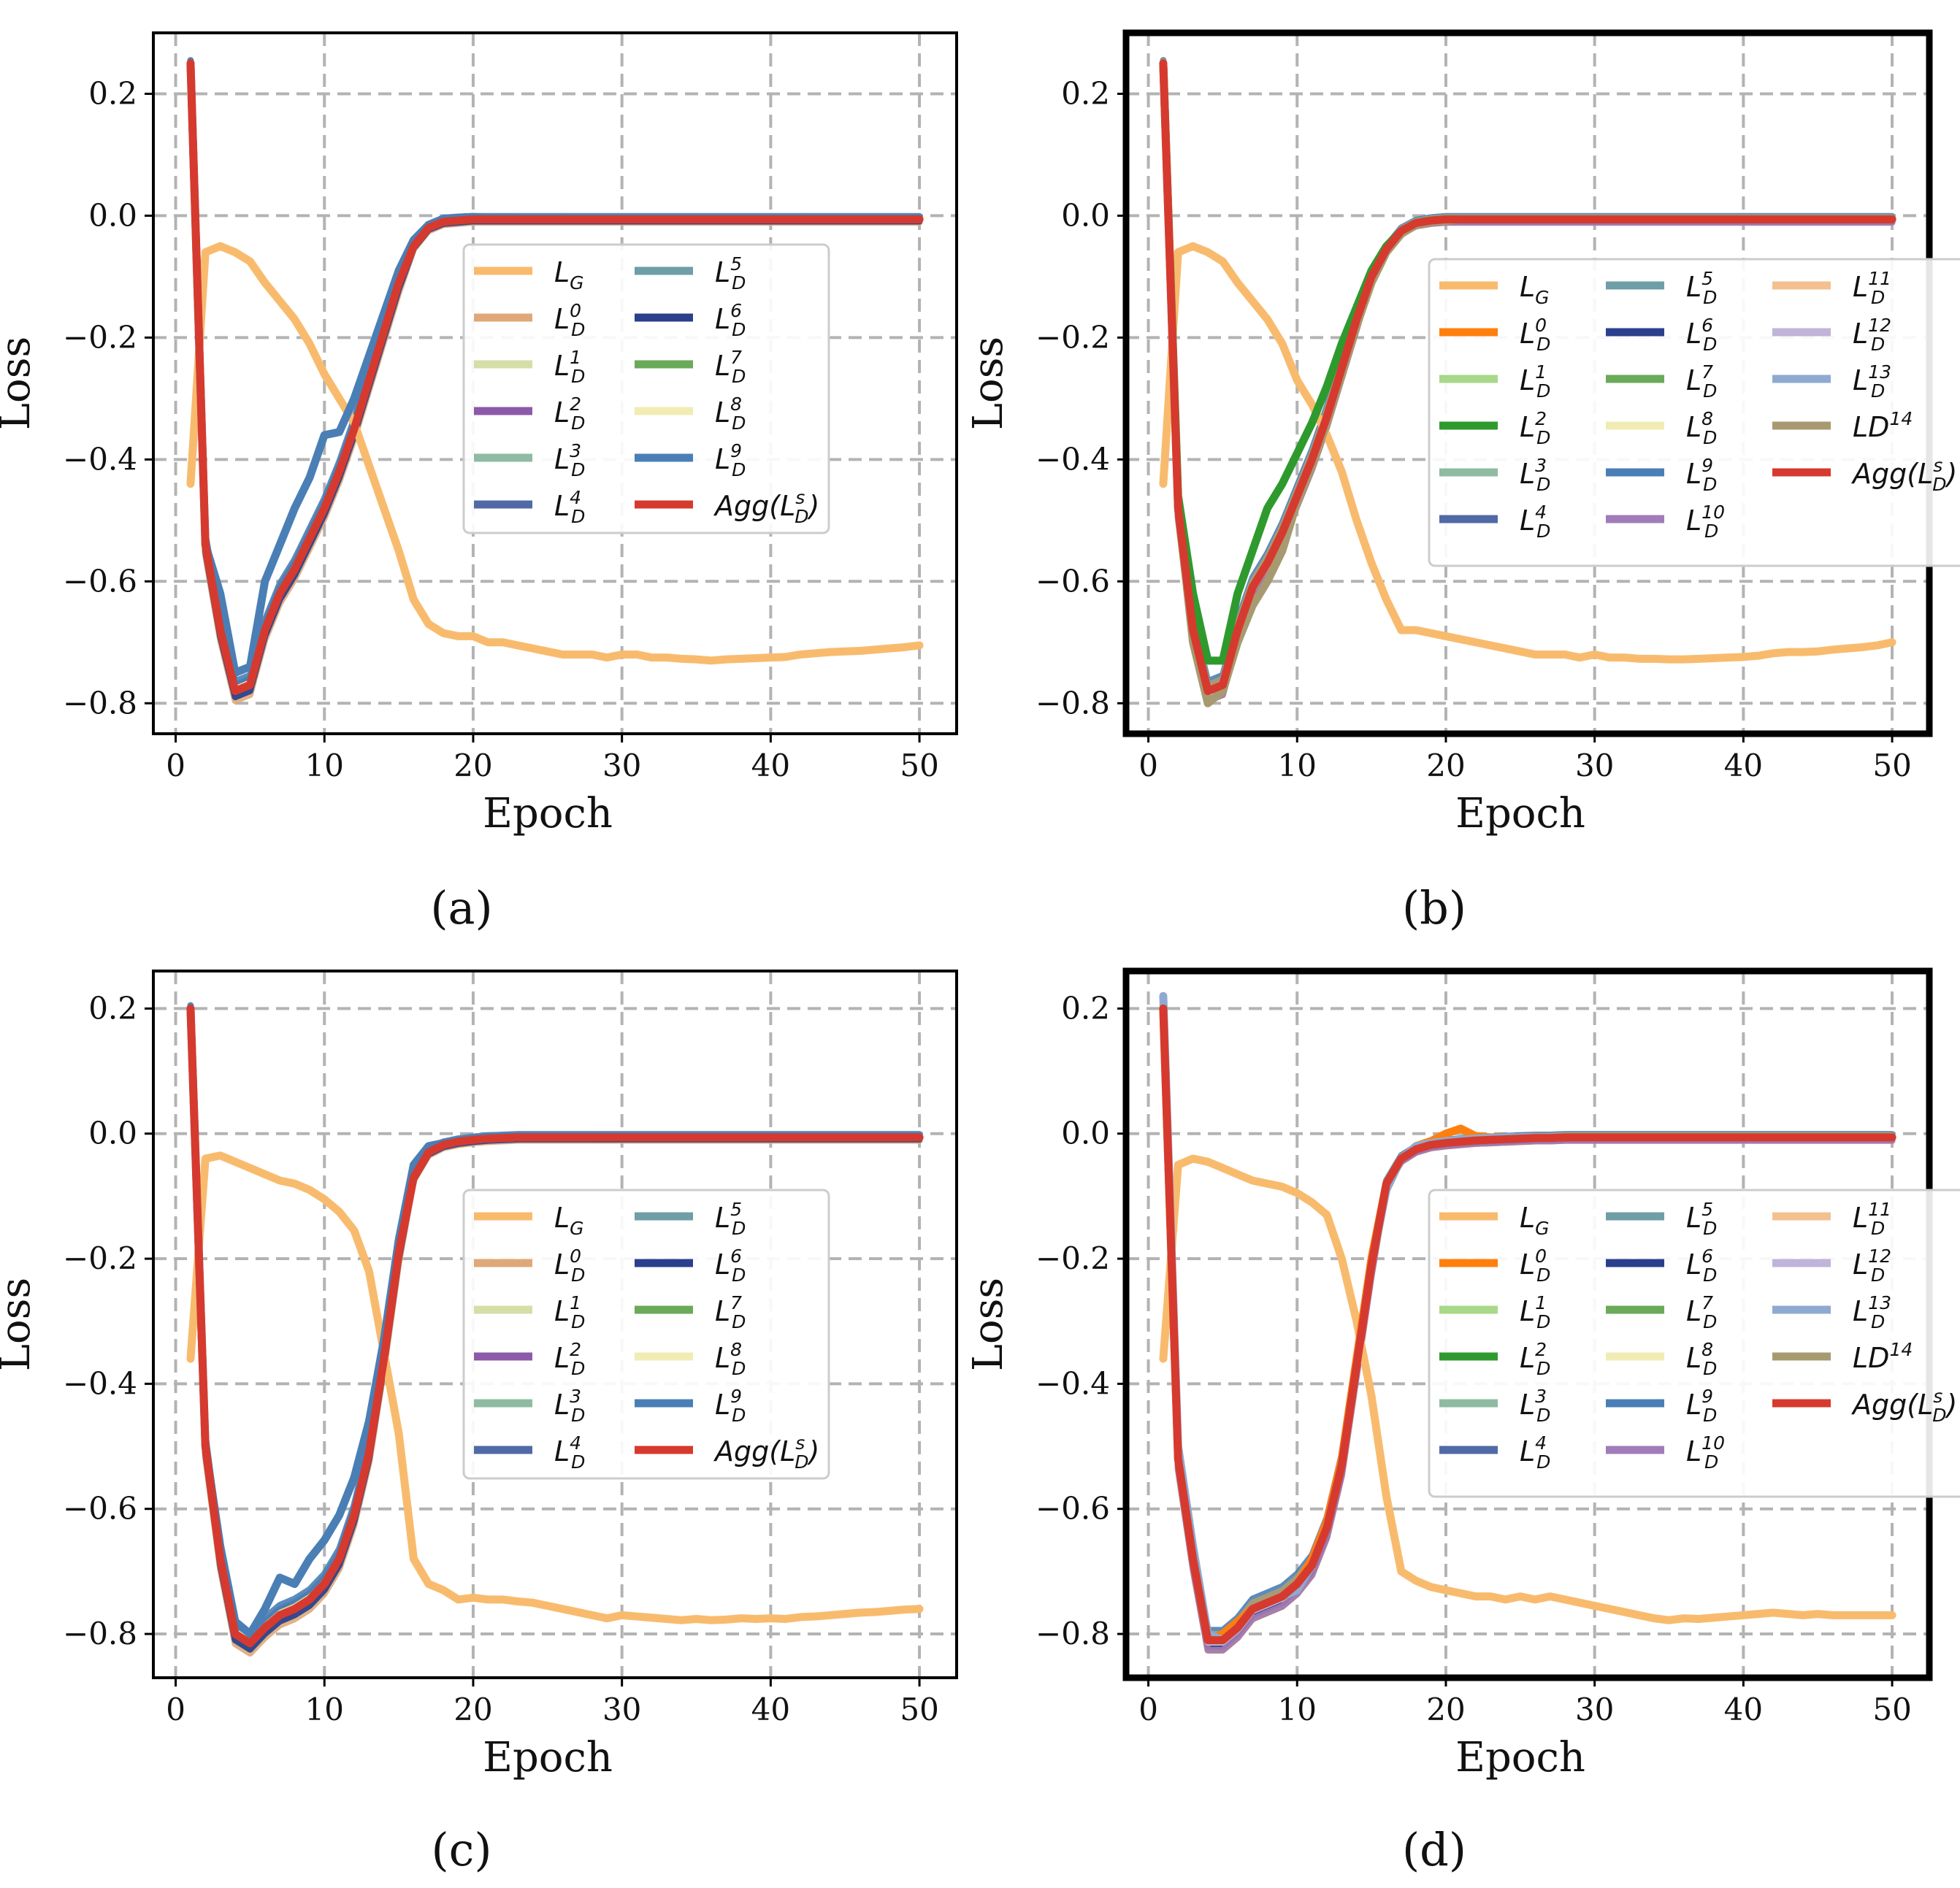  What do you see at coordinates (1705, 522) in the screenshot?
I see `legend-label: L10 D` at bounding box center [1705, 522].